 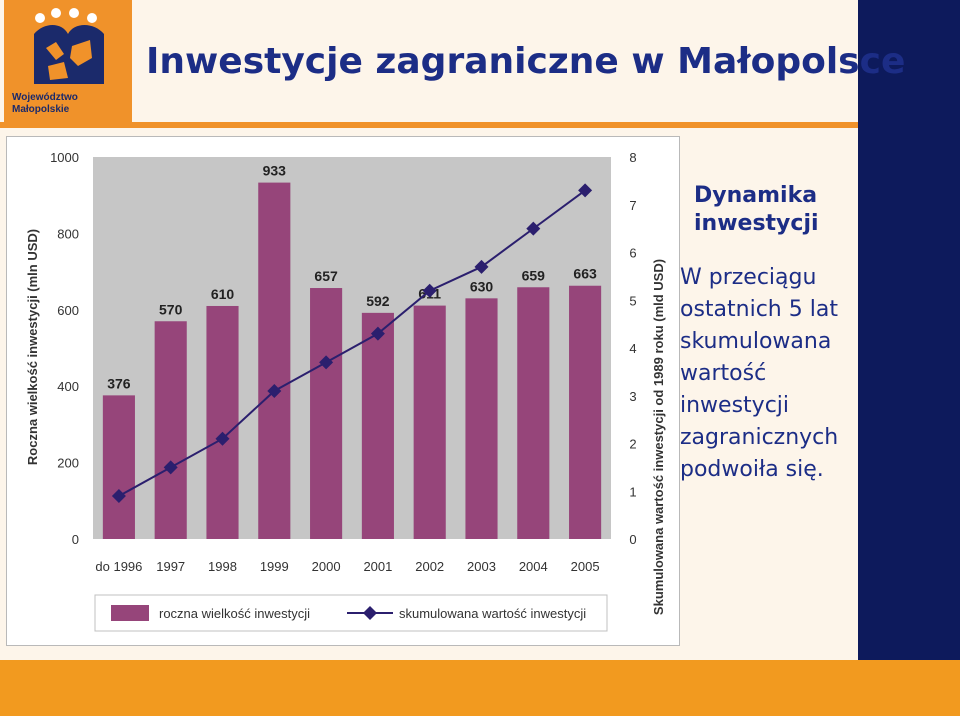 What do you see at coordinates (481, 566) in the screenshot?
I see `x-tick-label: 2003` at bounding box center [481, 566].